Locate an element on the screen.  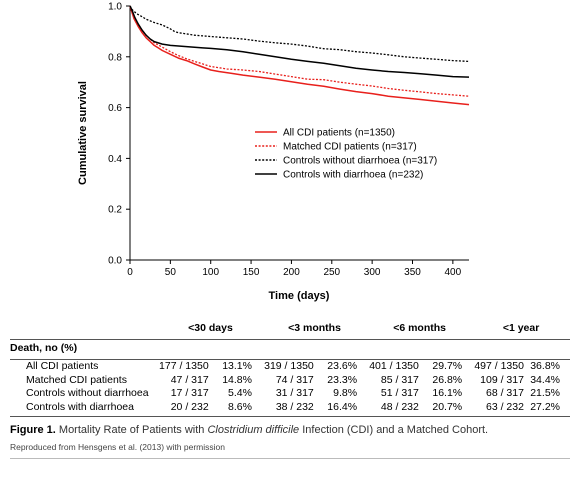
percent-cell: 16.4% is located at coordinates (343, 408).